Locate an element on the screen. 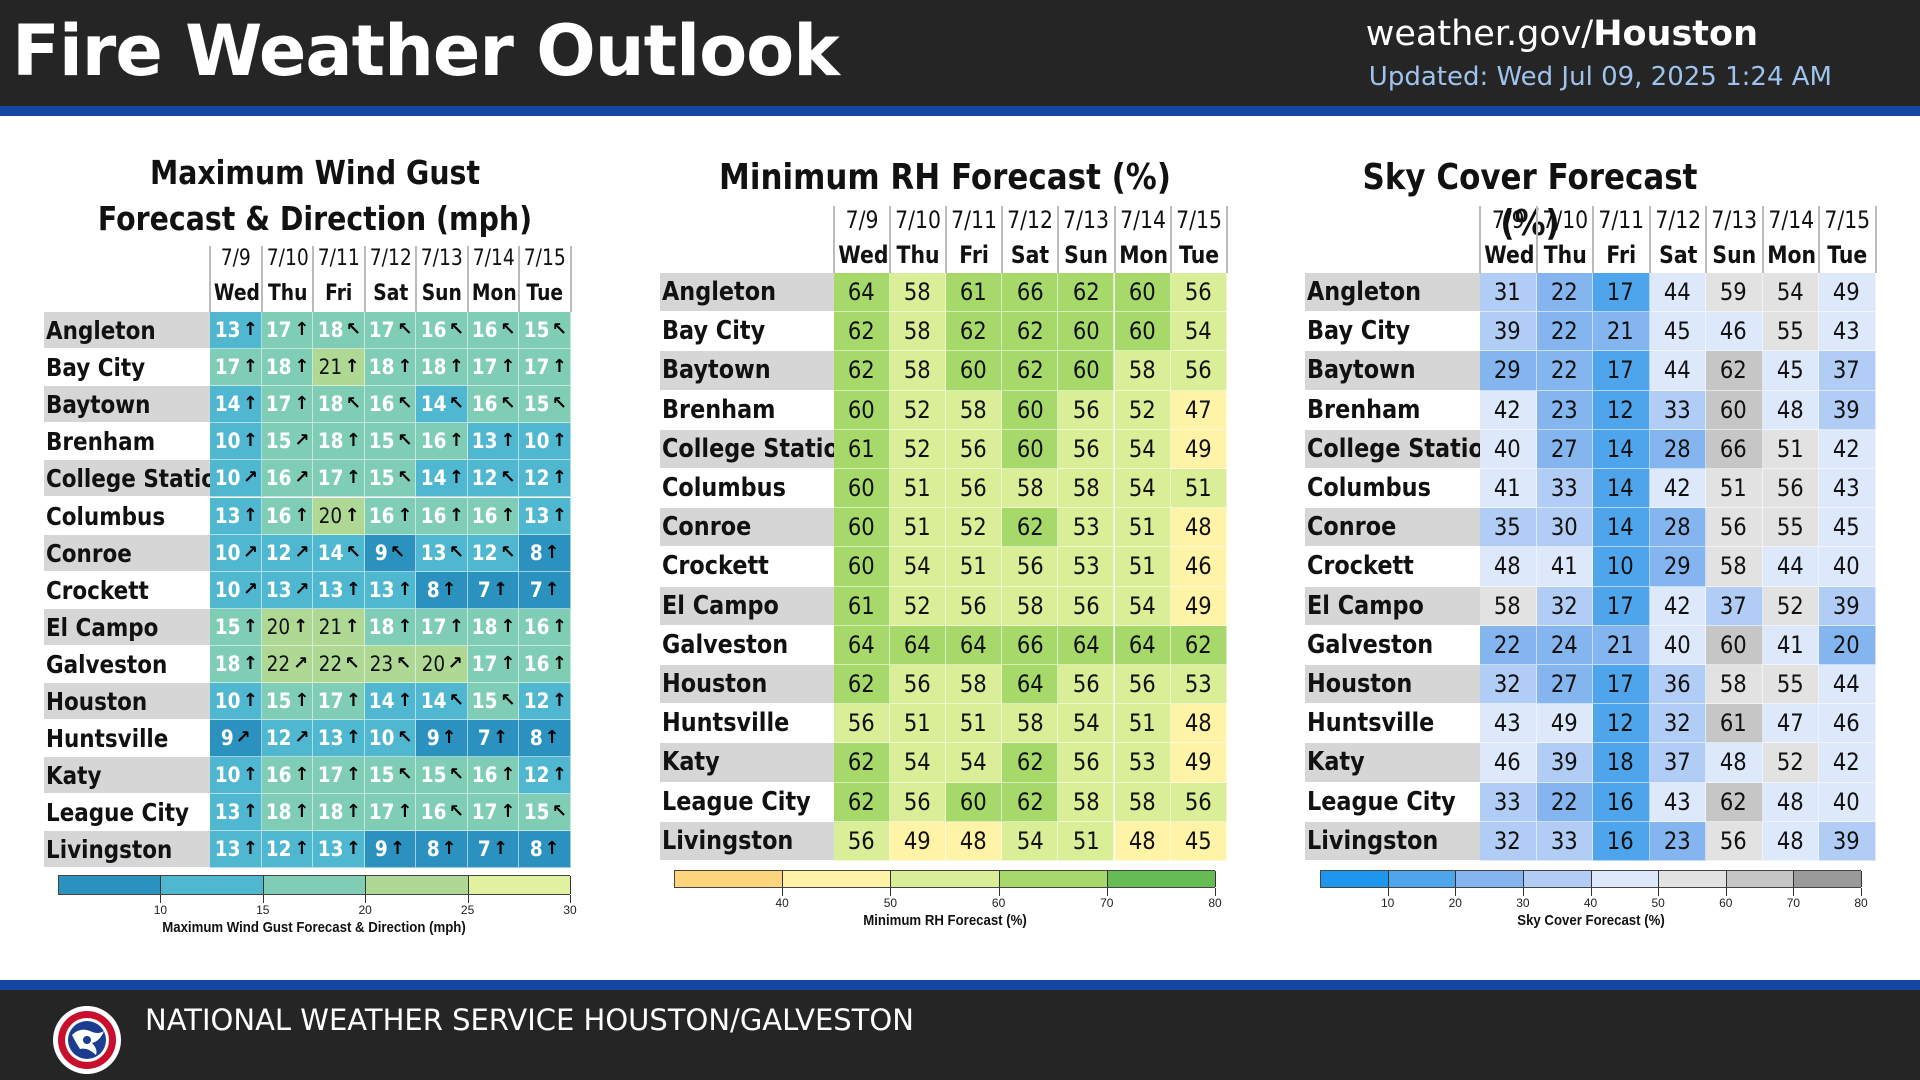 This screenshot has width=1920, height=1080. wind-value-cell: 13 ↗ is located at coordinates (287, 590).